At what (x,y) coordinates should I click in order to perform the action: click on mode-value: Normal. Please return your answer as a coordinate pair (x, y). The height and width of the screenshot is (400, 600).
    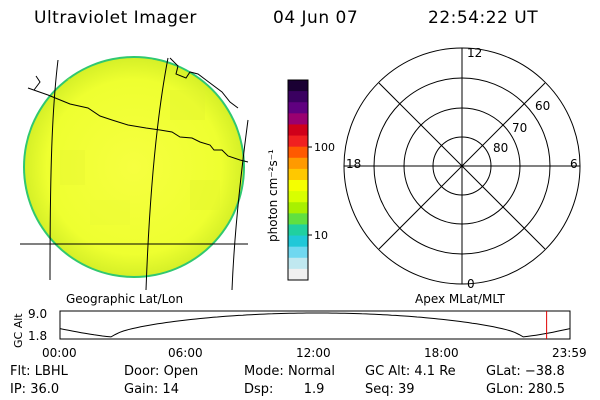
    Looking at the image, I should click on (311, 371).